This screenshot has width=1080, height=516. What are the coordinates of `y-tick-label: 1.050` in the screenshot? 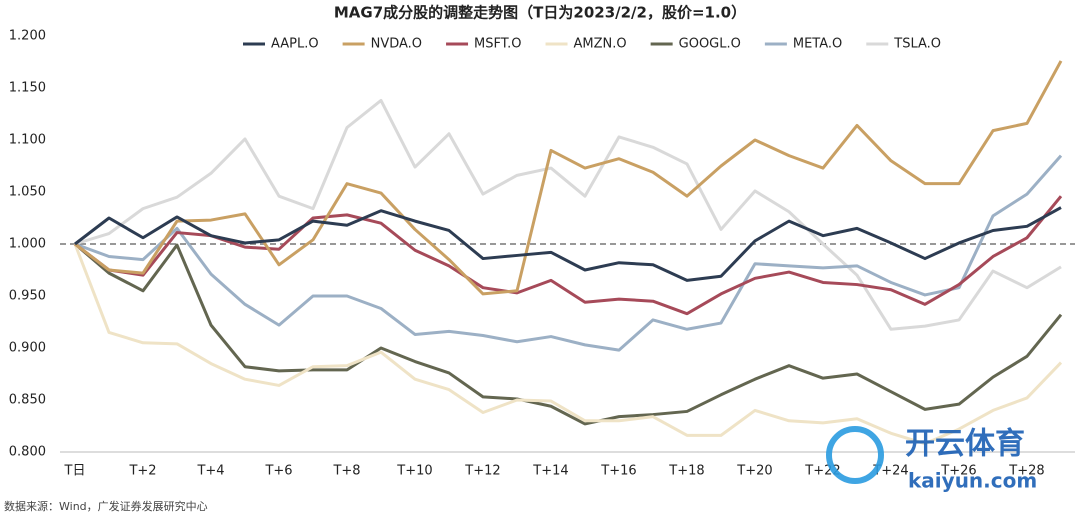 It's located at (27, 192).